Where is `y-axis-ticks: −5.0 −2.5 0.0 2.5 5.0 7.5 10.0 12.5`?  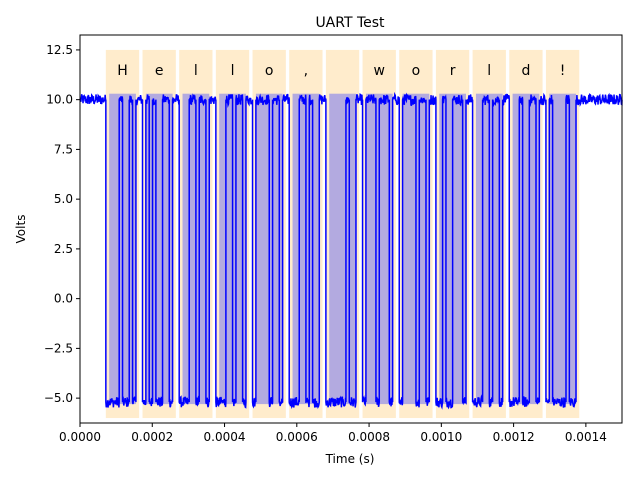 y-axis-ticks: −5.0 −2.5 0.0 2.5 5.0 7.5 10.0 12.5 is located at coordinates (62, 224).